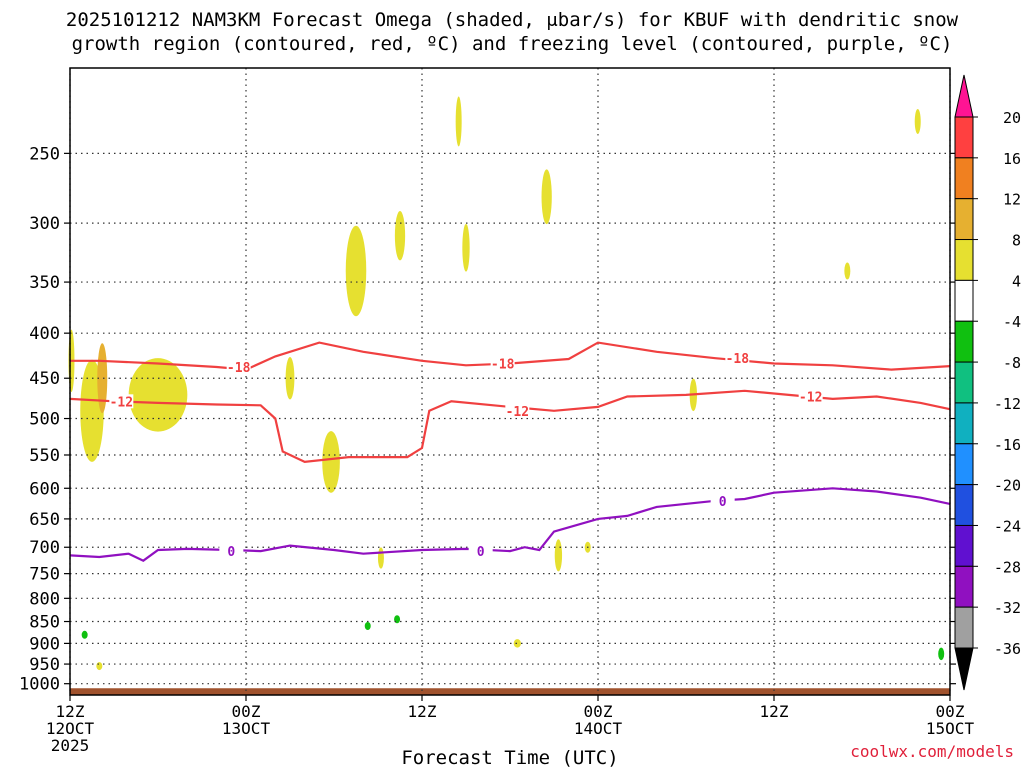  Describe the element at coordinates (44, 665) in the screenshot. I see `y-tick-label: 950` at that location.